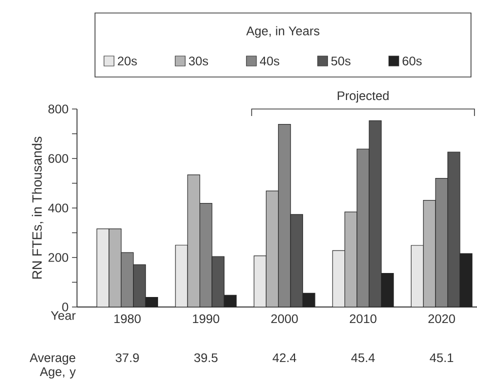 The width and height of the screenshot is (477, 389). I want to click on text: 37.9, so click(127, 357).